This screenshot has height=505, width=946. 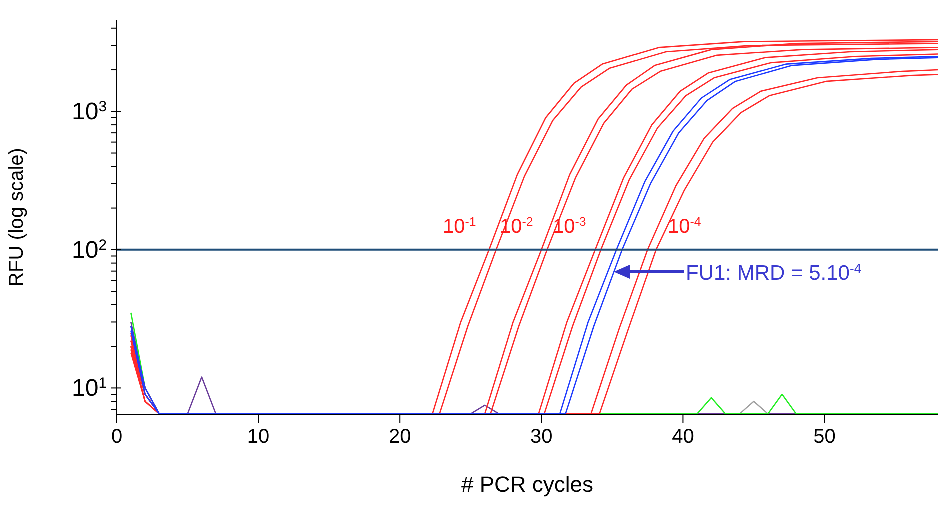 What do you see at coordinates (541, 437) in the screenshot?
I see `x-tick-label: 30` at bounding box center [541, 437].